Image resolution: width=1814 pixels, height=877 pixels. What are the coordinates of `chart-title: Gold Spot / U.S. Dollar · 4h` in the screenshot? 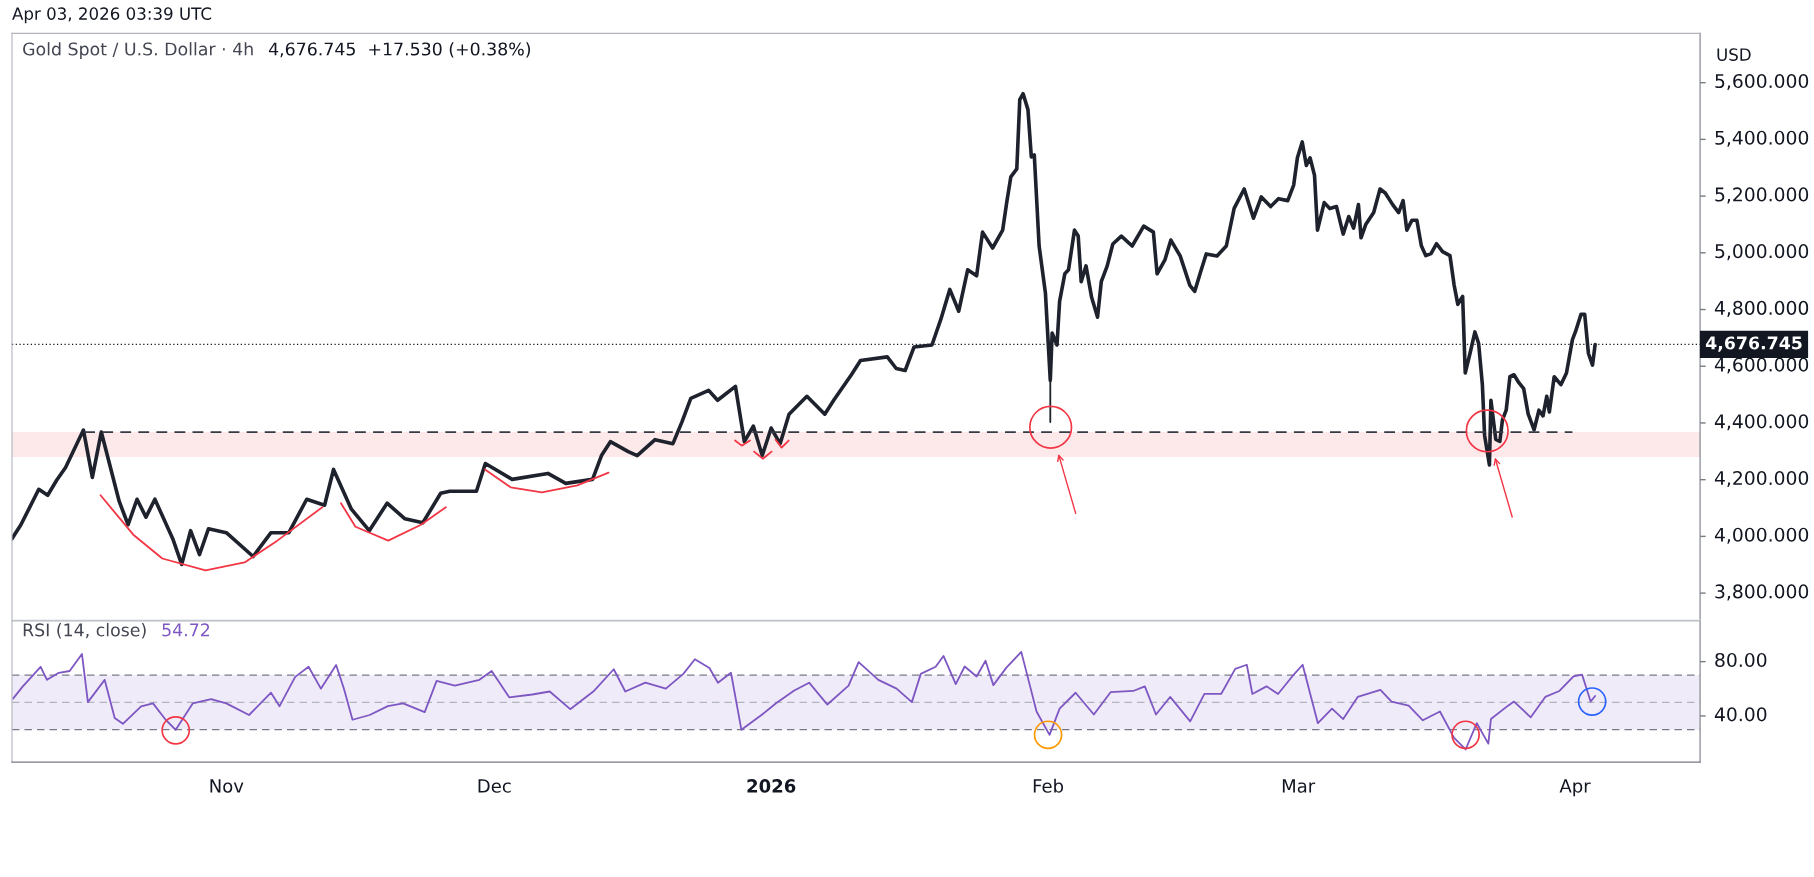 It's located at (138, 50).